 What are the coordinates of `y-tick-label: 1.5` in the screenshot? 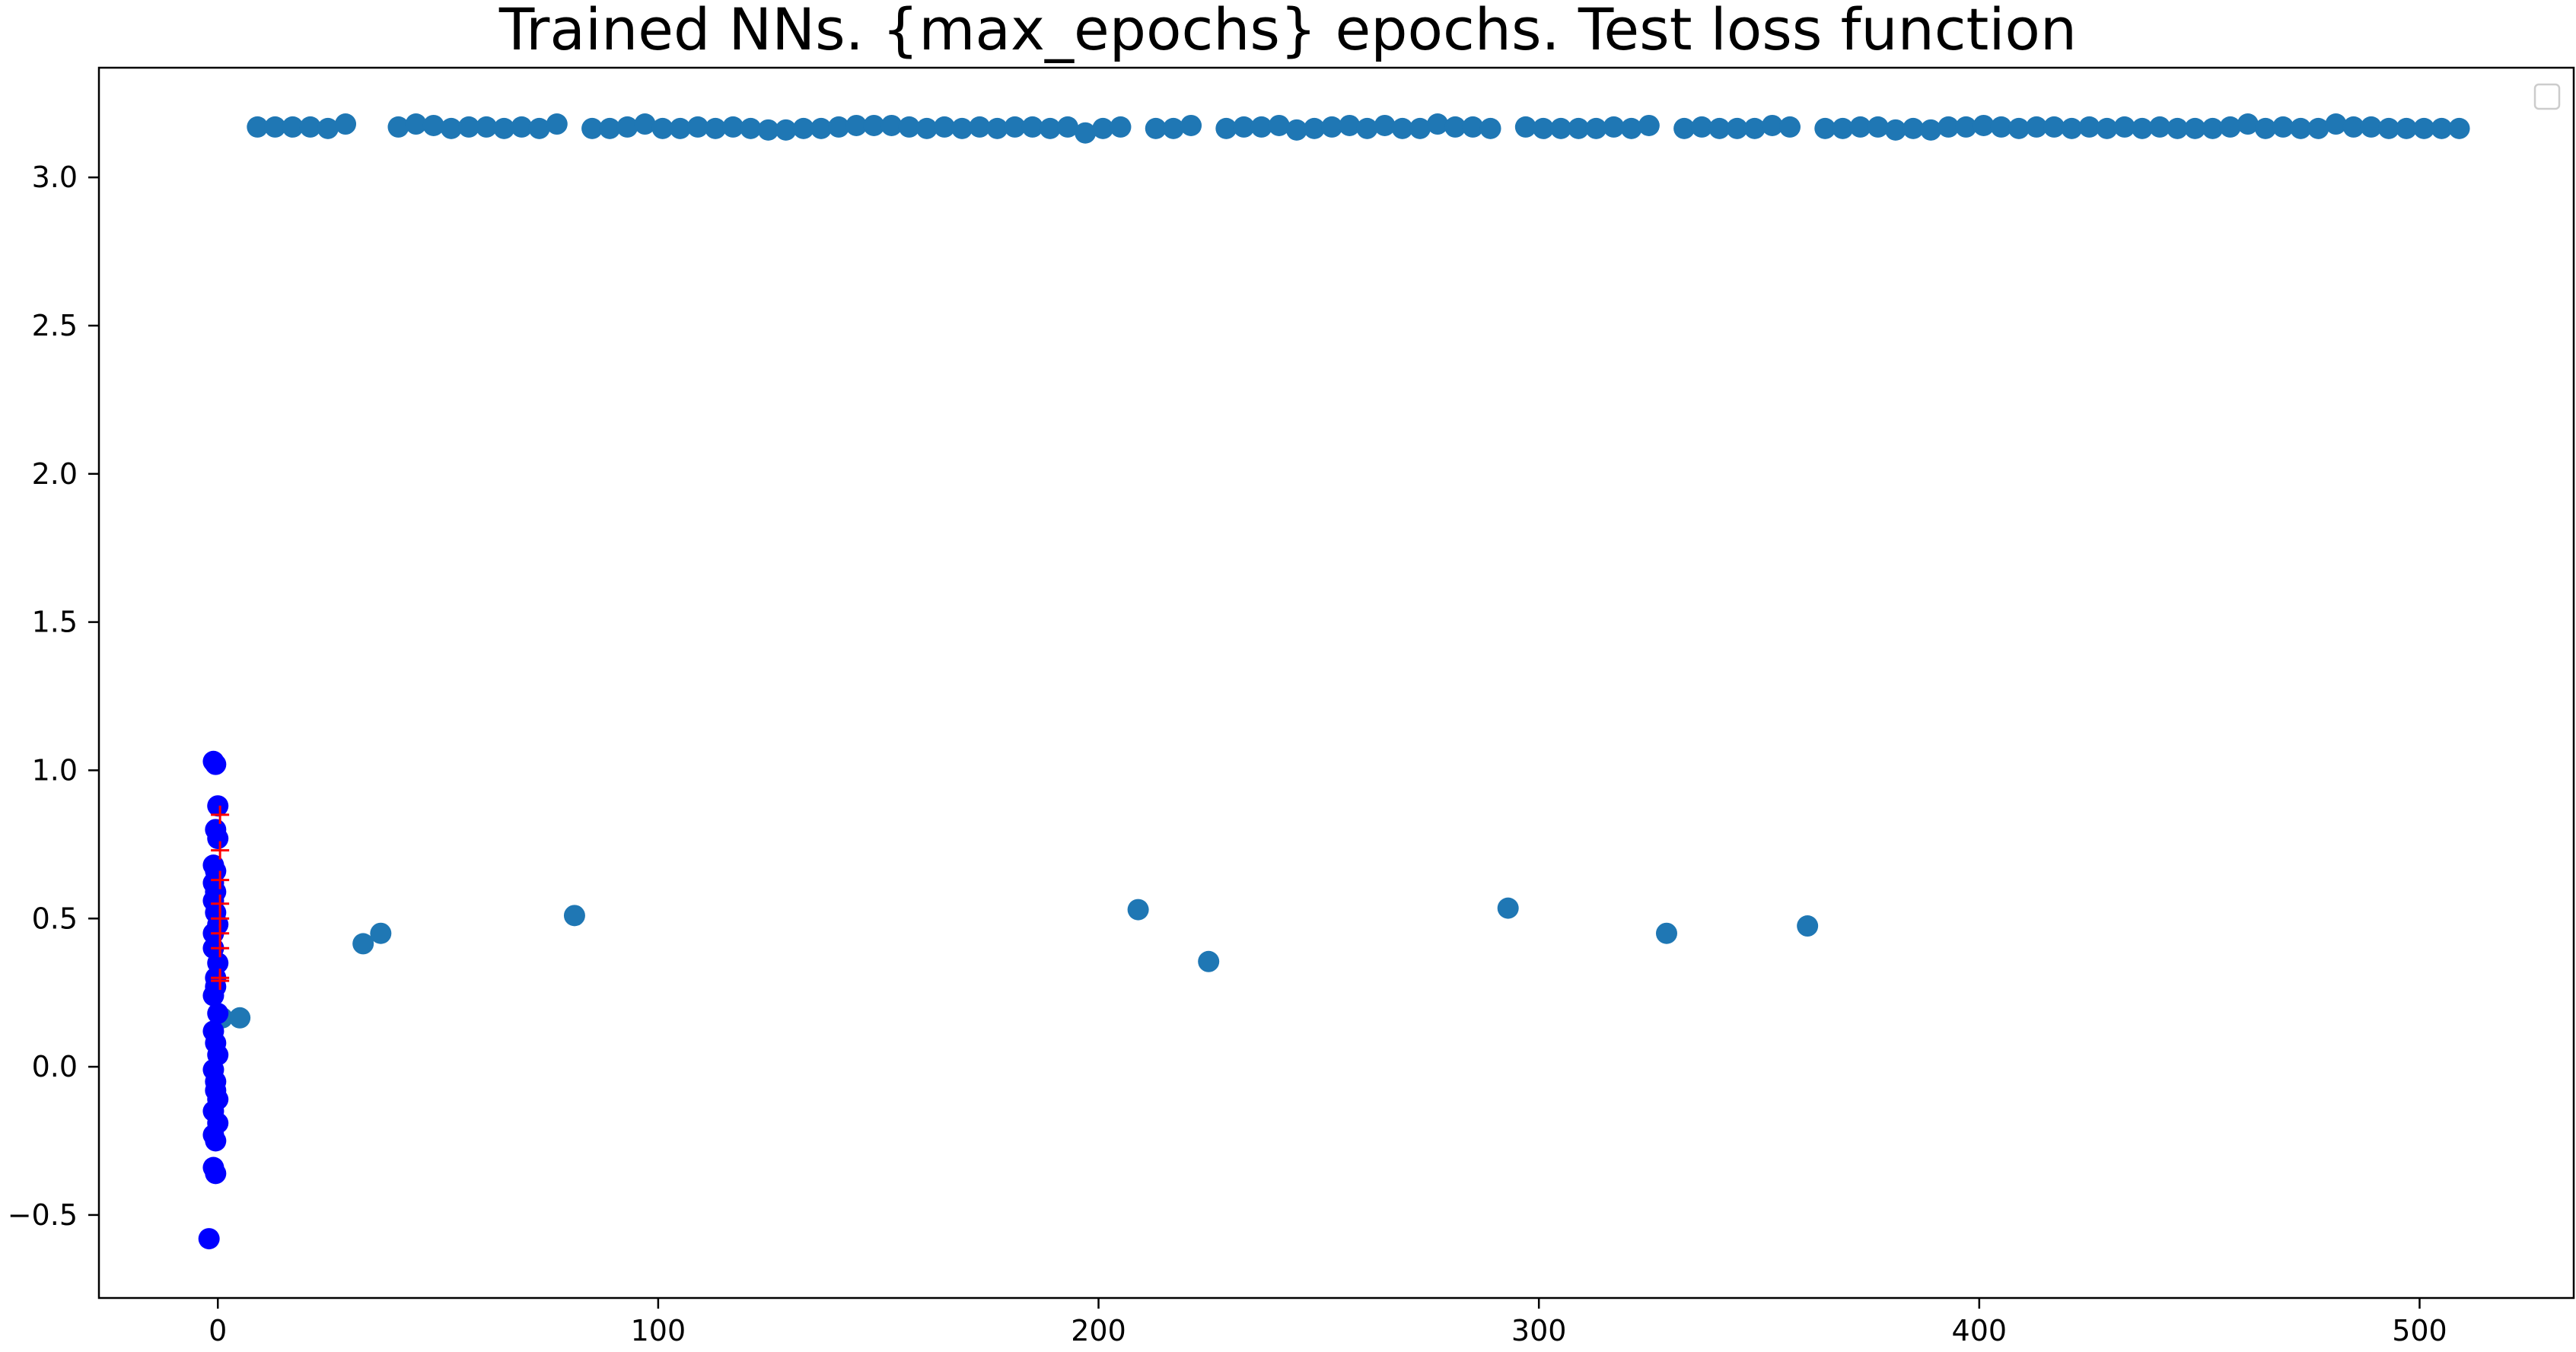 It's located at (55, 622).